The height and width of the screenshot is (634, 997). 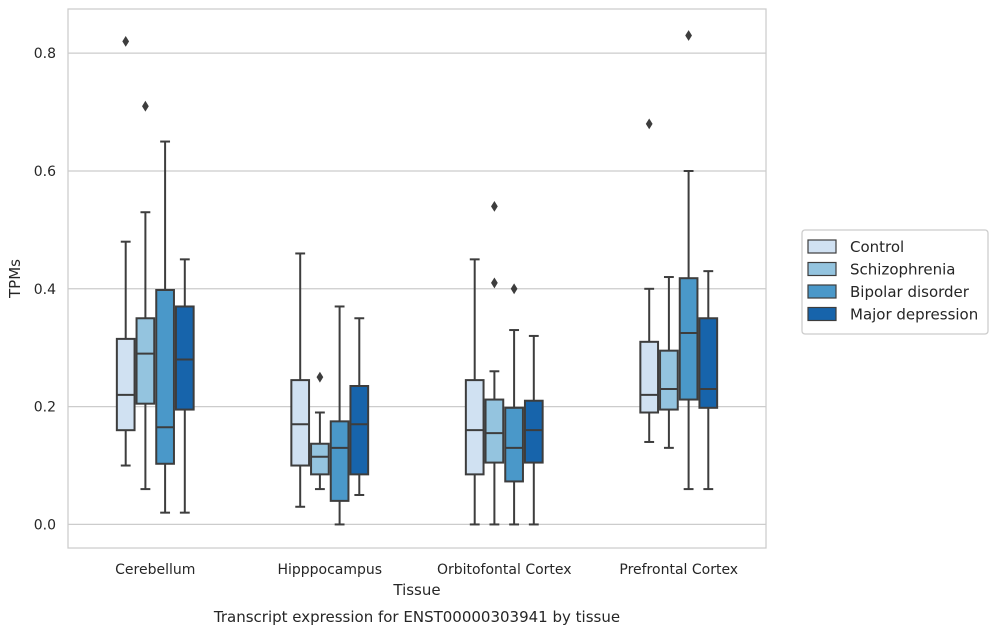 What do you see at coordinates (910, 292) in the screenshot?
I see `legend-label: Bipolar disorder` at bounding box center [910, 292].